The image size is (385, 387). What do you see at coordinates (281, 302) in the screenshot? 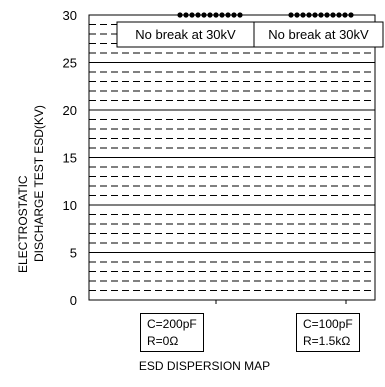
I see `x-tick-marks` at bounding box center [281, 302].